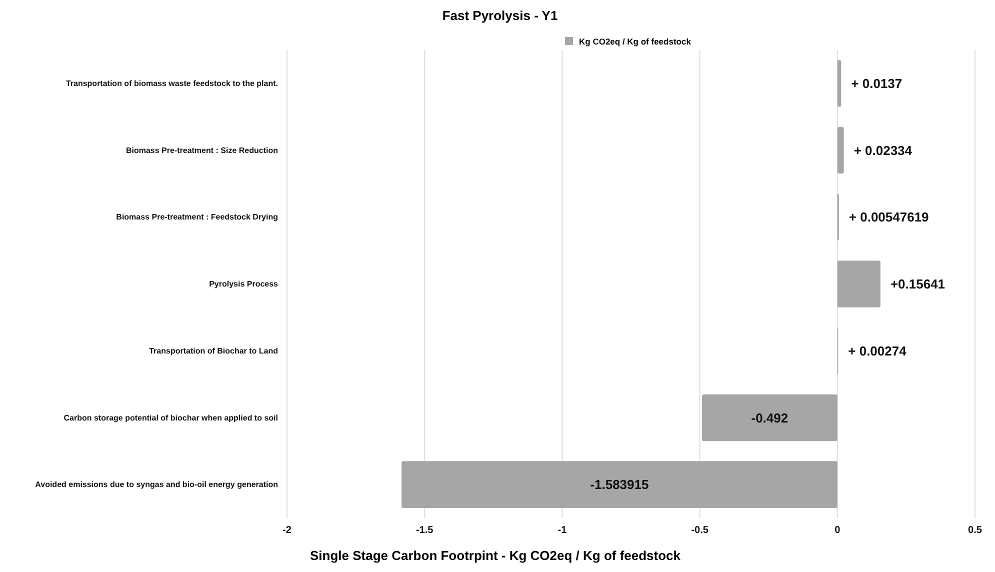  I want to click on data-label: +0.15641, so click(918, 284).